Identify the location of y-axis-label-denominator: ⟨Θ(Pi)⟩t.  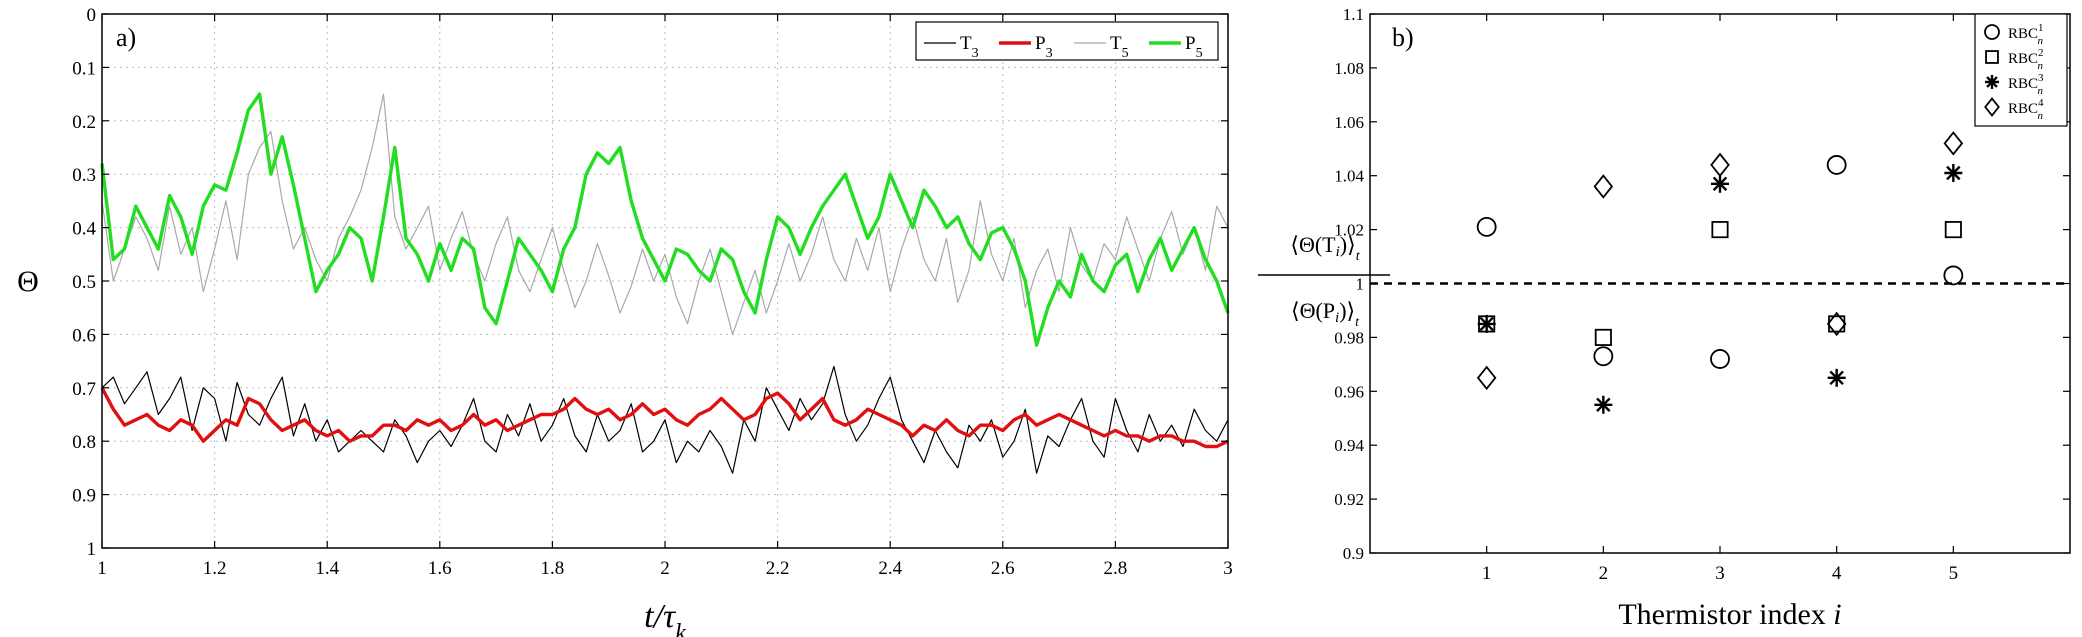
(1325, 314).